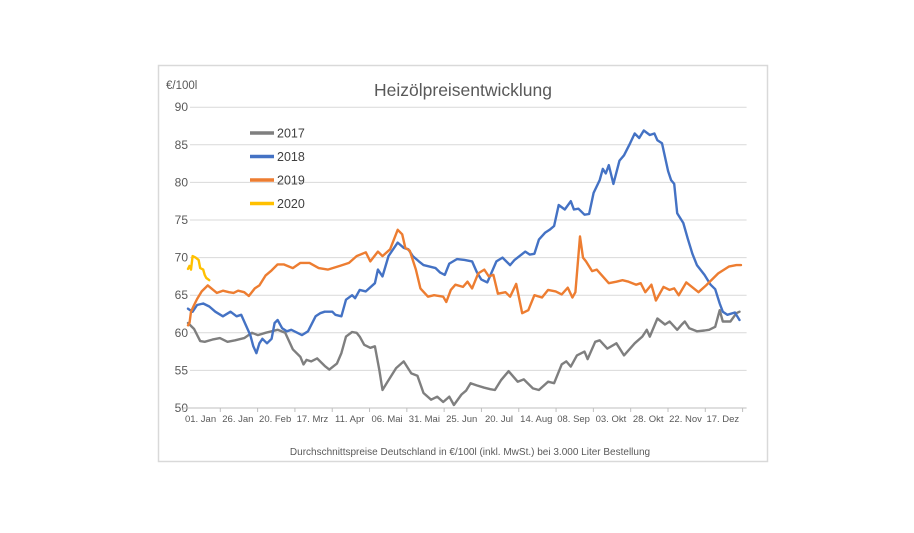 This screenshot has width=914, height=533. Describe the element at coordinates (291, 204) in the screenshot. I see `legend-label-2020: 2020` at that location.